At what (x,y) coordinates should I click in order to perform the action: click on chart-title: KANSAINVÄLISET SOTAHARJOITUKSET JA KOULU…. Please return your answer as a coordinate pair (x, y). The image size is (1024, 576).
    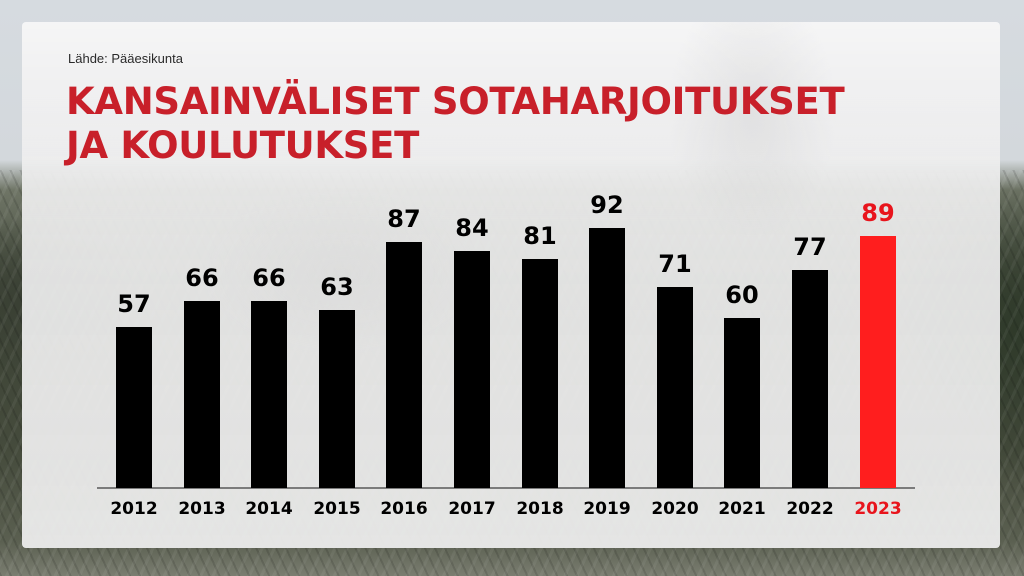
    Looking at the image, I should click on (455, 124).